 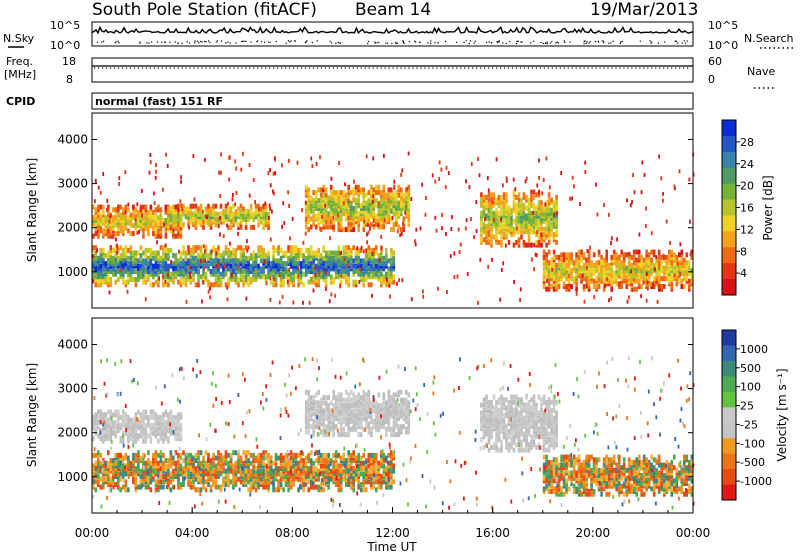 What do you see at coordinates (723, 45) in the screenshot?
I see `nsearch-tick-bottom: 10^0` at bounding box center [723, 45].